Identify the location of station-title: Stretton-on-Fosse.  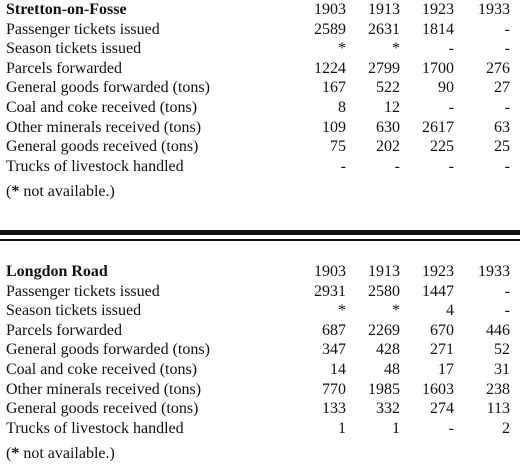
(66, 9).